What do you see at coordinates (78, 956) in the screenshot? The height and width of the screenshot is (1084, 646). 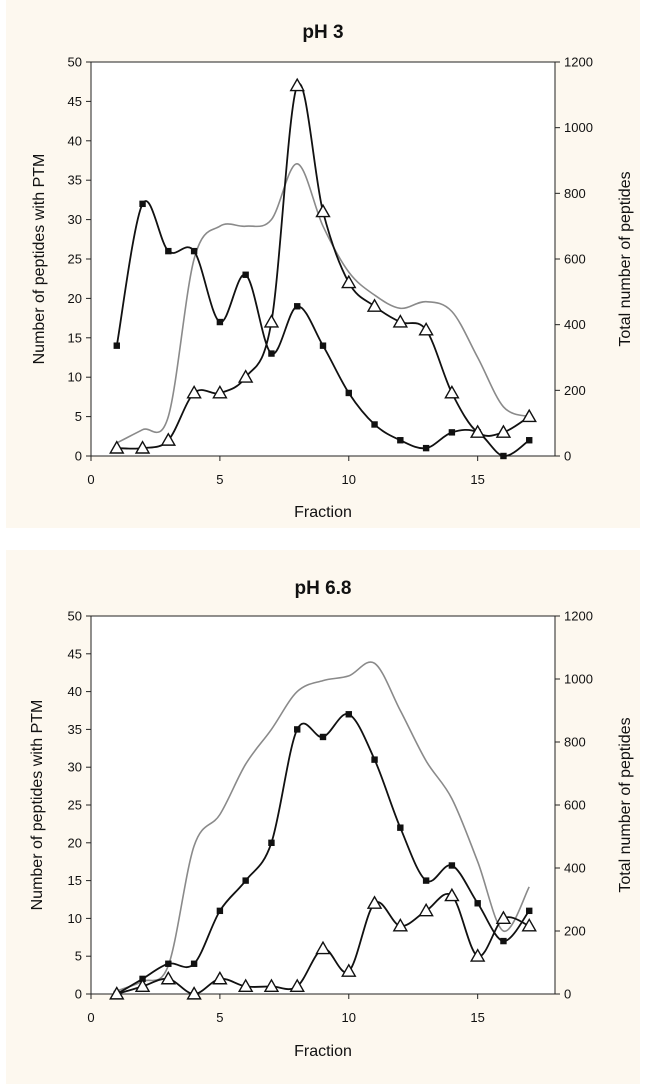 I see `chart-1-ytick-label: 5` at bounding box center [78, 956].